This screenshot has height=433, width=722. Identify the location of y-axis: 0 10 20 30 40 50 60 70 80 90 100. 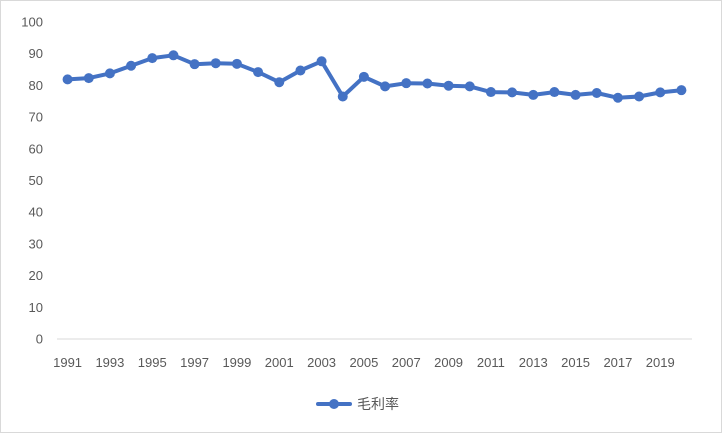
(32, 181).